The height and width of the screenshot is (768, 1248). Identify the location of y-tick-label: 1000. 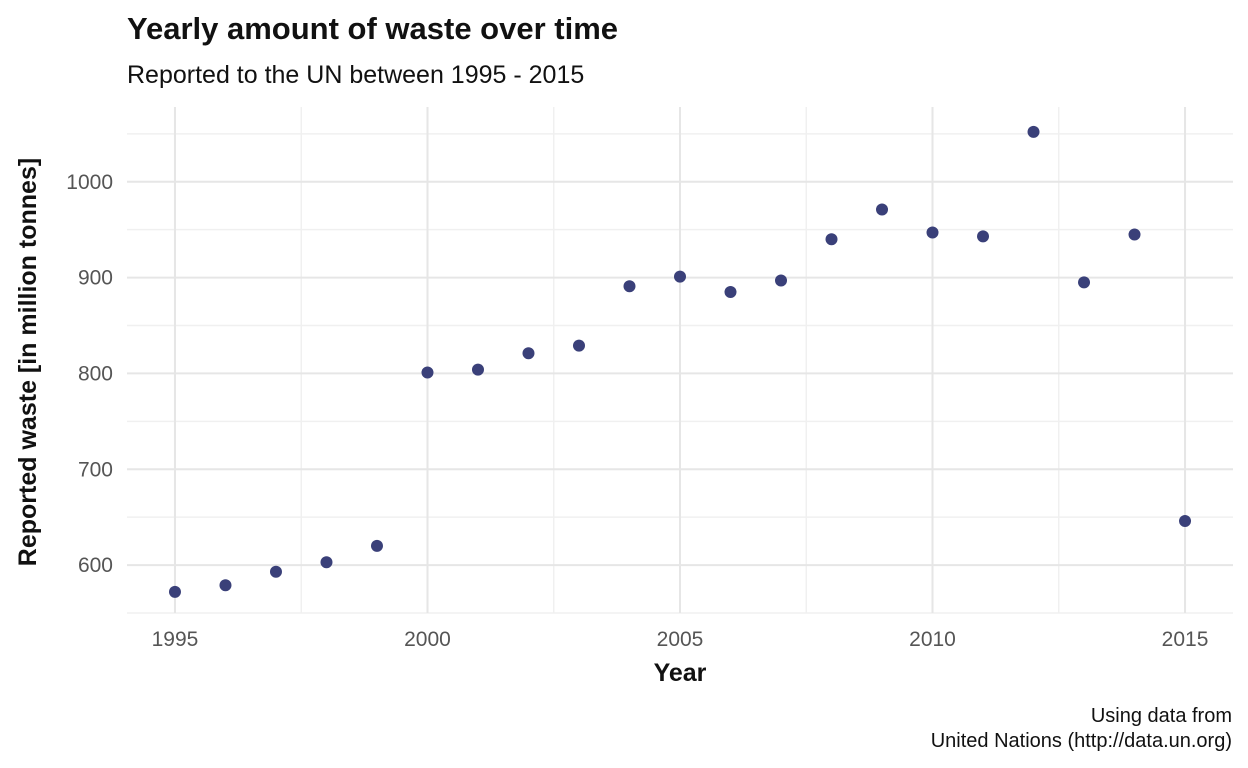
(89, 182).